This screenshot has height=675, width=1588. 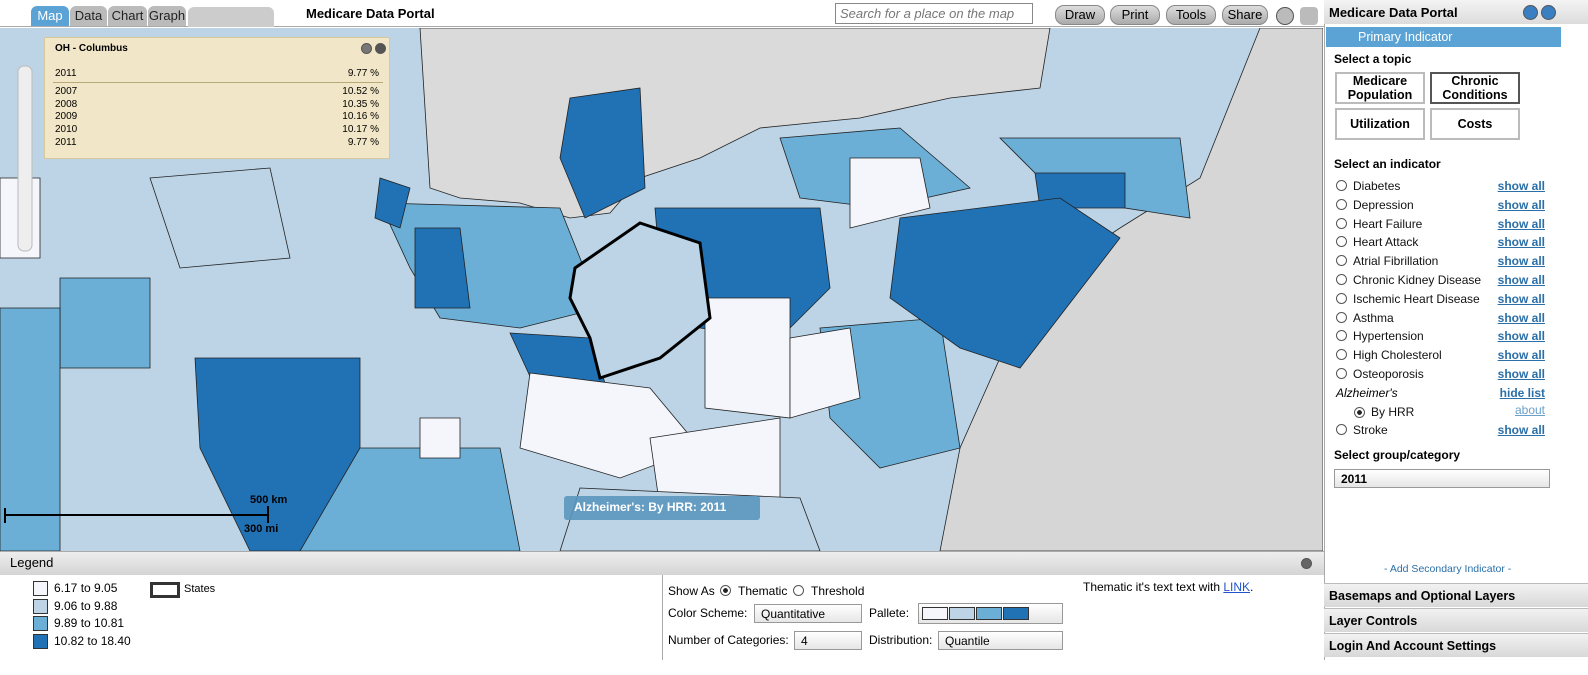 I want to click on distribution-select: Quantile, so click(x=1000, y=640).